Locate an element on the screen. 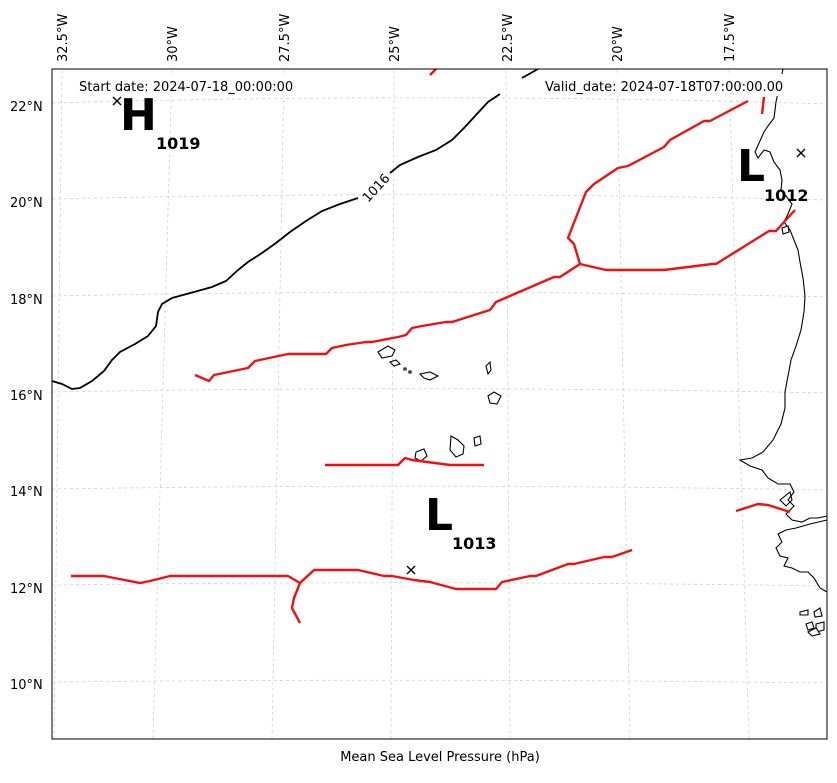  lat-tick-label: 10°N is located at coordinates (26, 685).